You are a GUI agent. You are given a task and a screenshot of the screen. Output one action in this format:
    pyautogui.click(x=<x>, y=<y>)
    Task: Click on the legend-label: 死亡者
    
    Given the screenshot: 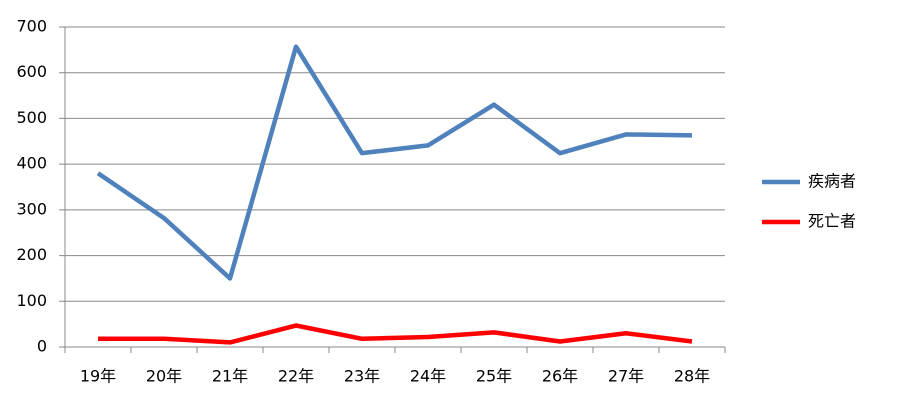 What is the action you would take?
    pyautogui.click(x=832, y=221)
    